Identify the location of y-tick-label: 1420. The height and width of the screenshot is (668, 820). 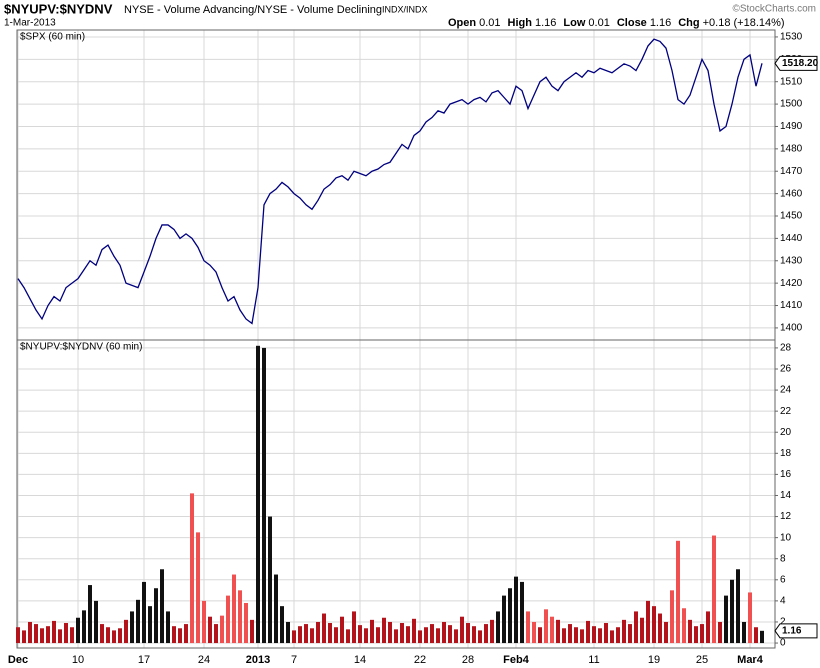
(791, 283).